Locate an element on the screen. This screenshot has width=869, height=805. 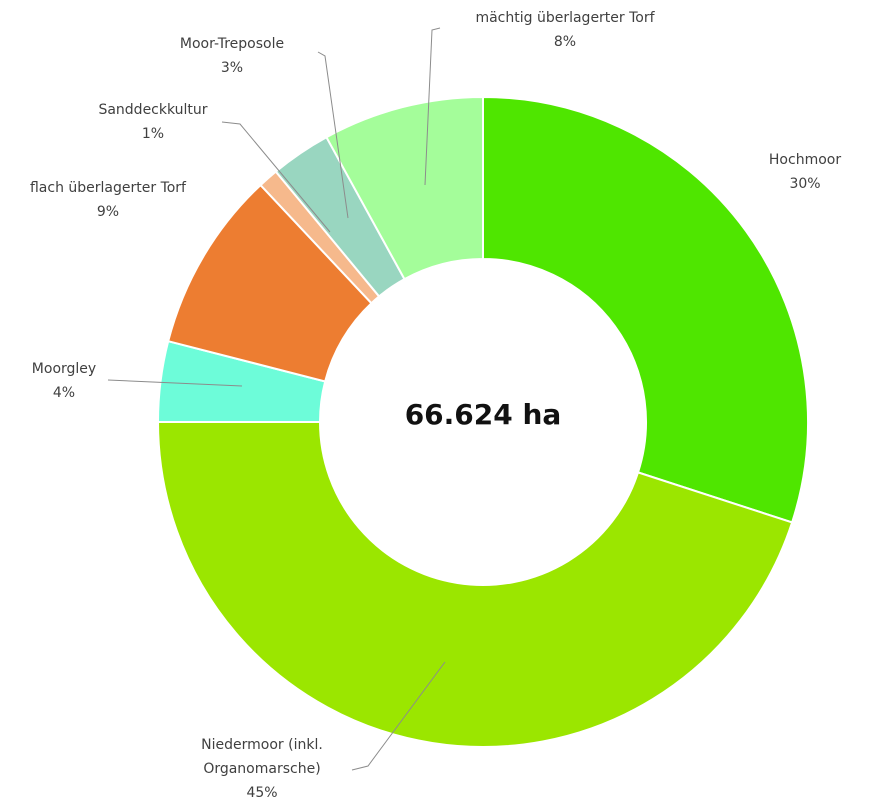
slice-value: 1% is located at coordinates (153, 134).